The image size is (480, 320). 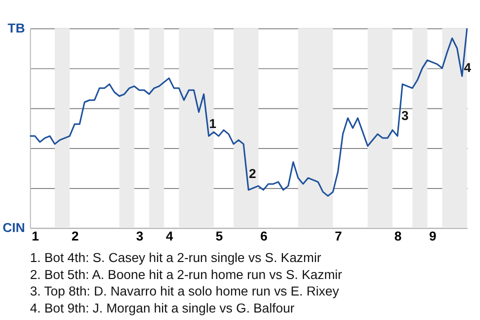 I want to click on text: 1. Bot 4th: S. Casey hit a 2-run single vs S. Kazmir, so click(x=176, y=257).